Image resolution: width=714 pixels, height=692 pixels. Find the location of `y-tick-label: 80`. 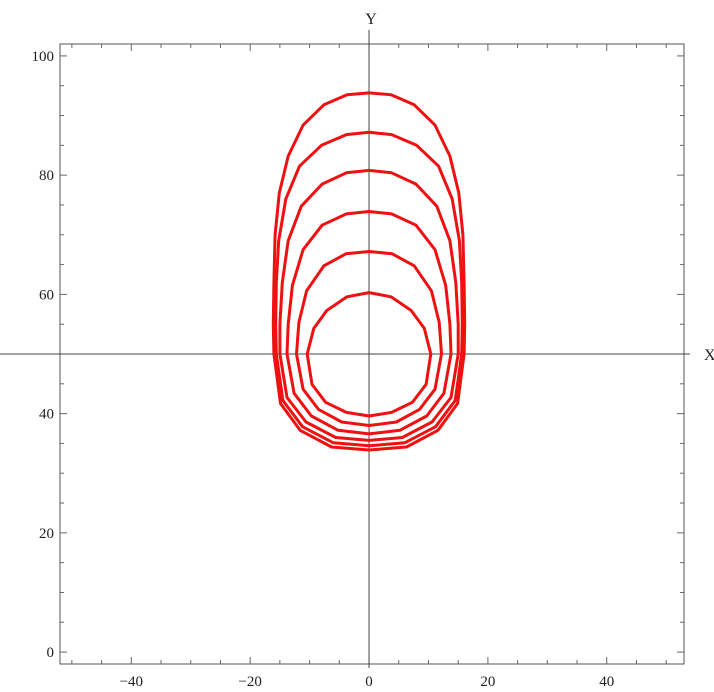

y-tick-label: 80 is located at coordinates (46, 176).